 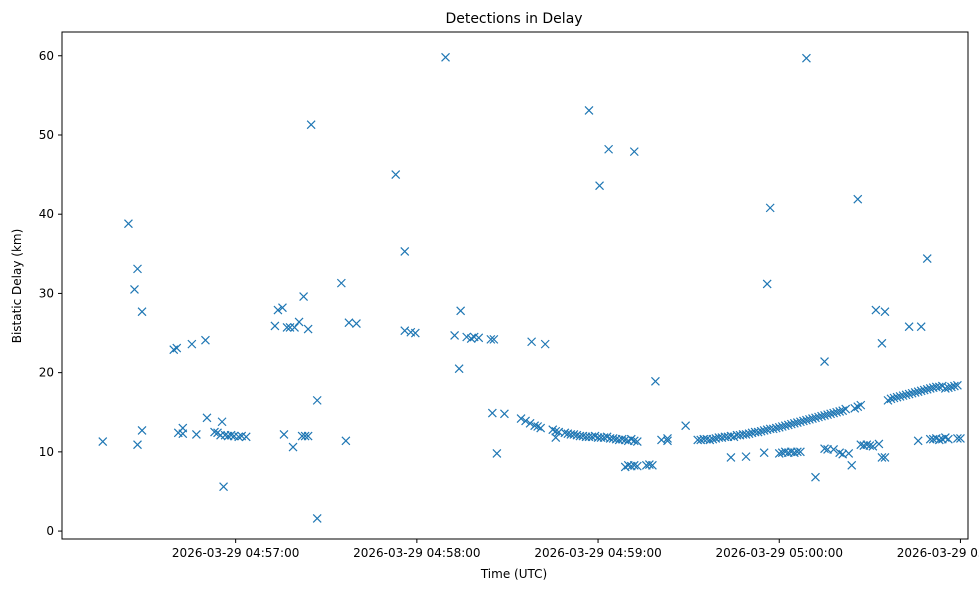 What do you see at coordinates (46, 135) in the screenshot?
I see `y-tick-label-5: 50` at bounding box center [46, 135].